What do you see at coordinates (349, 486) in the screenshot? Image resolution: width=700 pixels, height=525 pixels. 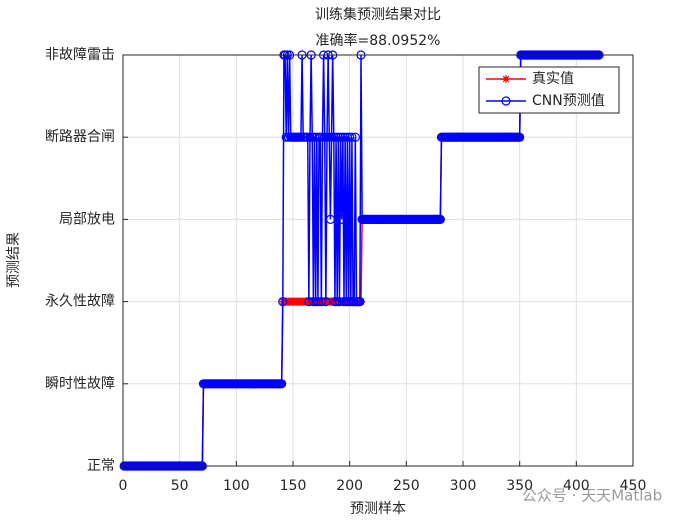 I see `x-tick-label: 200` at bounding box center [349, 486].